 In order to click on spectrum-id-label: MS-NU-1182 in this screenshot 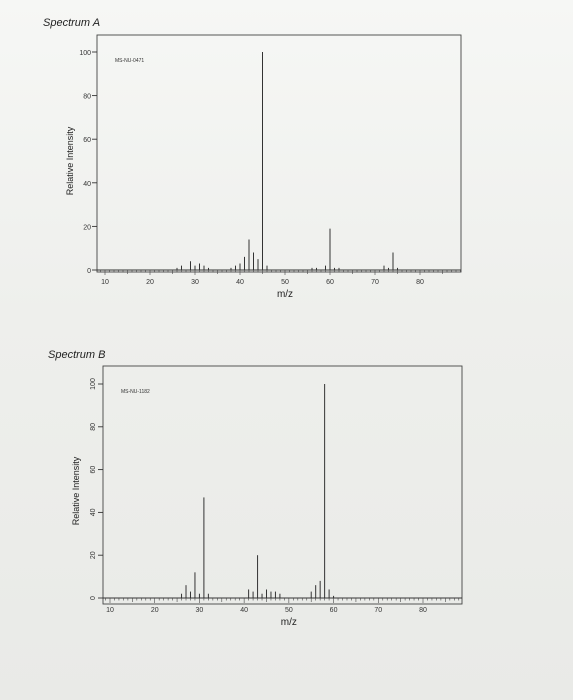, I will do `click(135, 392)`.